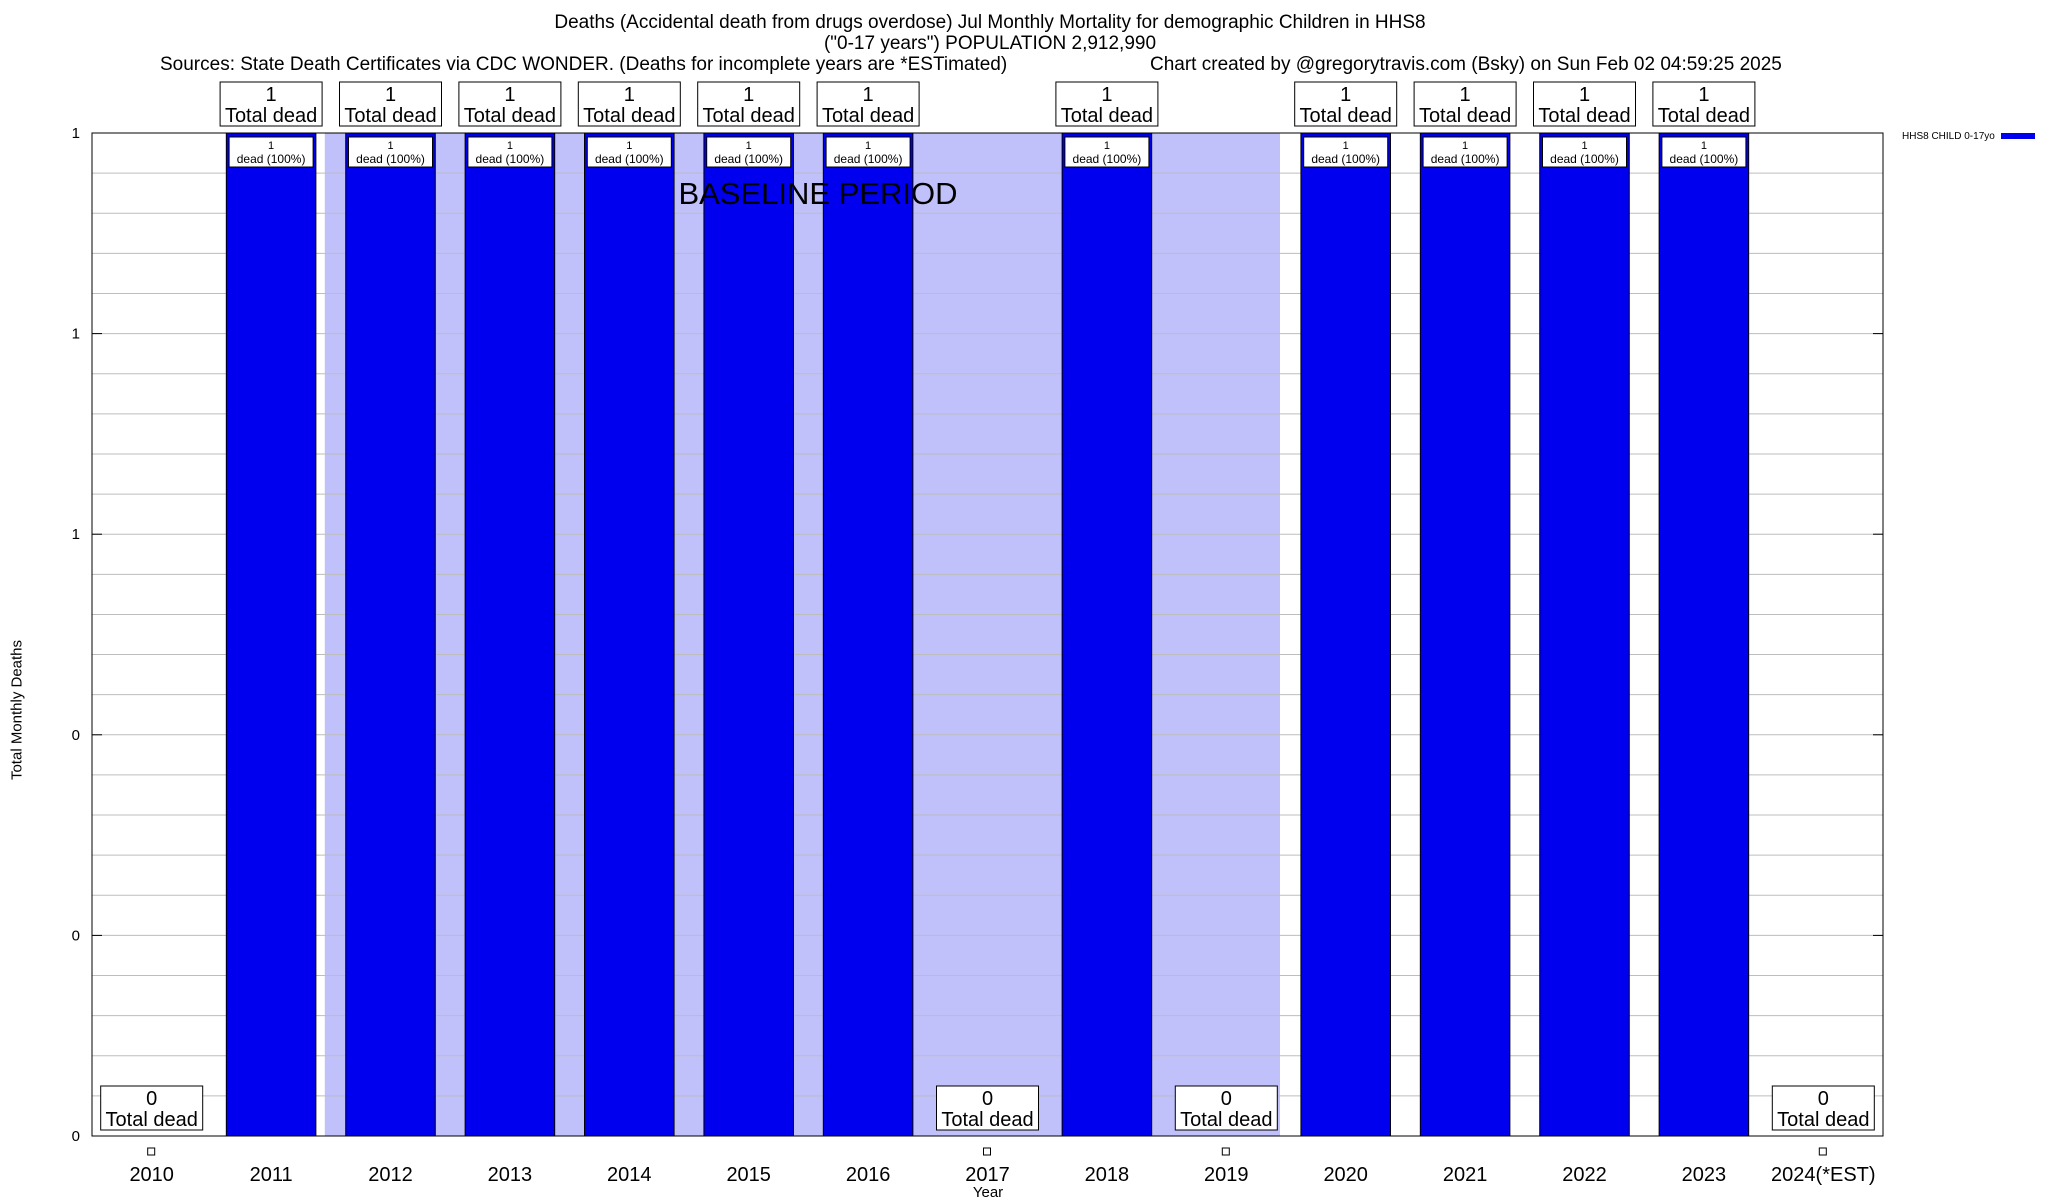 The width and height of the screenshot is (2048, 1201). Describe the element at coordinates (1584, 1175) in the screenshot. I see `x-tick-label: 2022` at that location.